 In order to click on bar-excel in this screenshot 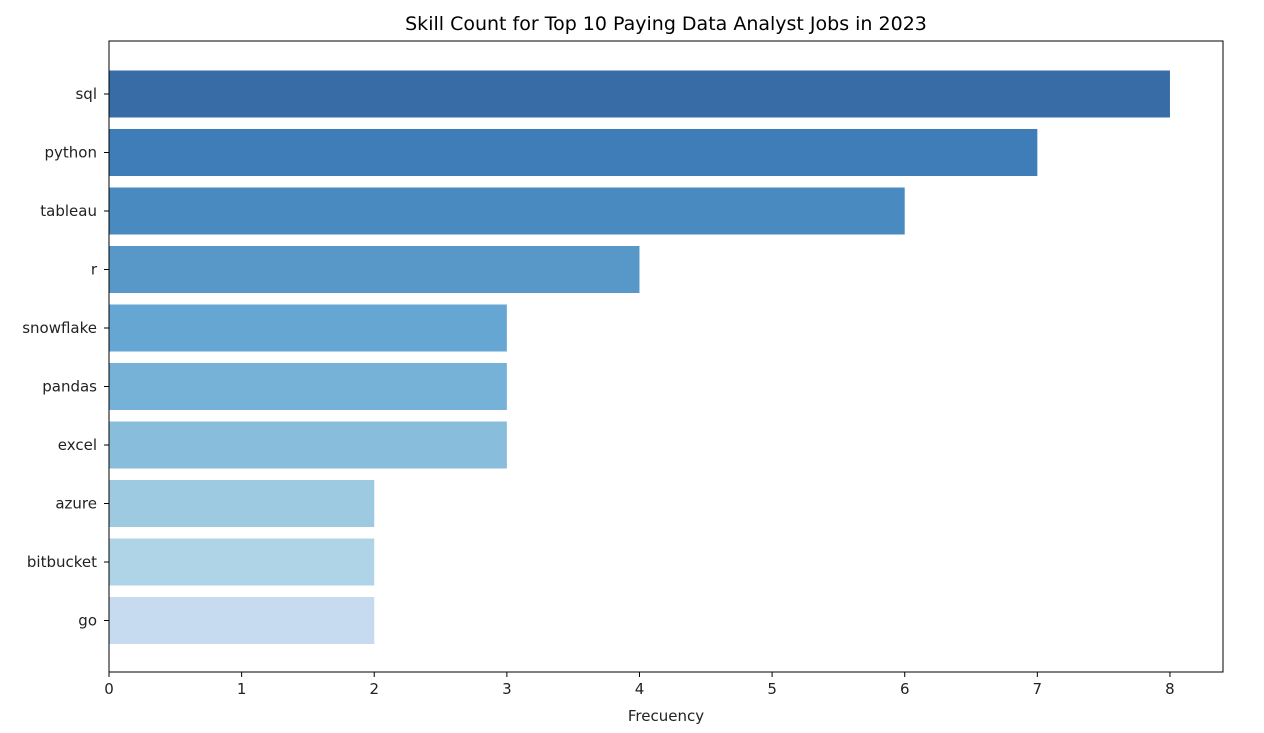, I will do `click(308, 445)`.